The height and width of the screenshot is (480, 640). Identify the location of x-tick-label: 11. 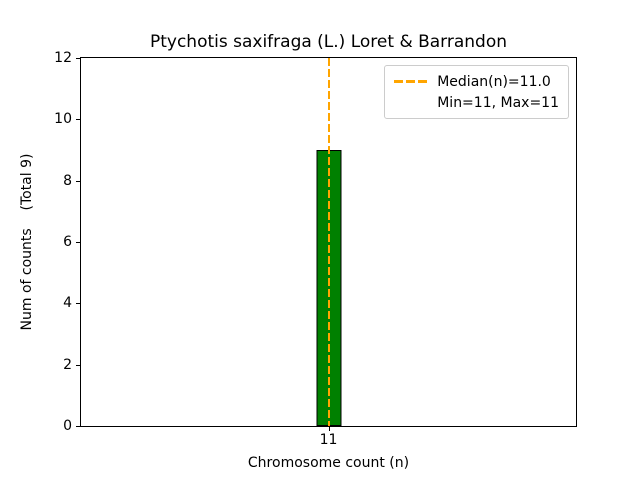
(328, 440).